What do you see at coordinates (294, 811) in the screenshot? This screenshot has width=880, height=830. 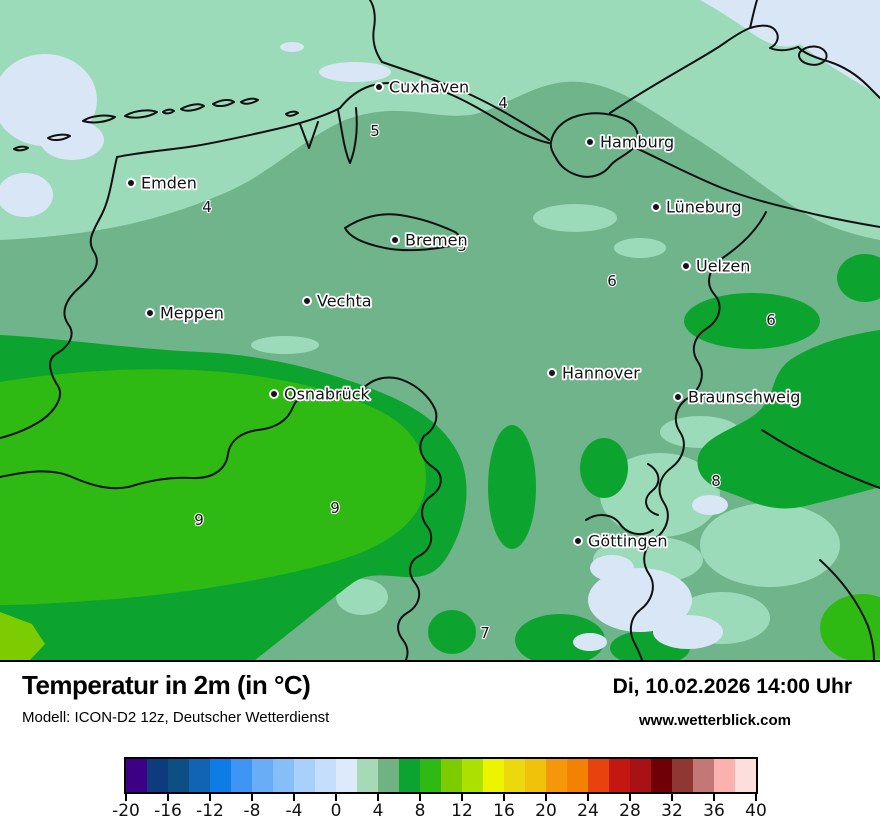 I see `legend-tick-label: -4` at bounding box center [294, 811].